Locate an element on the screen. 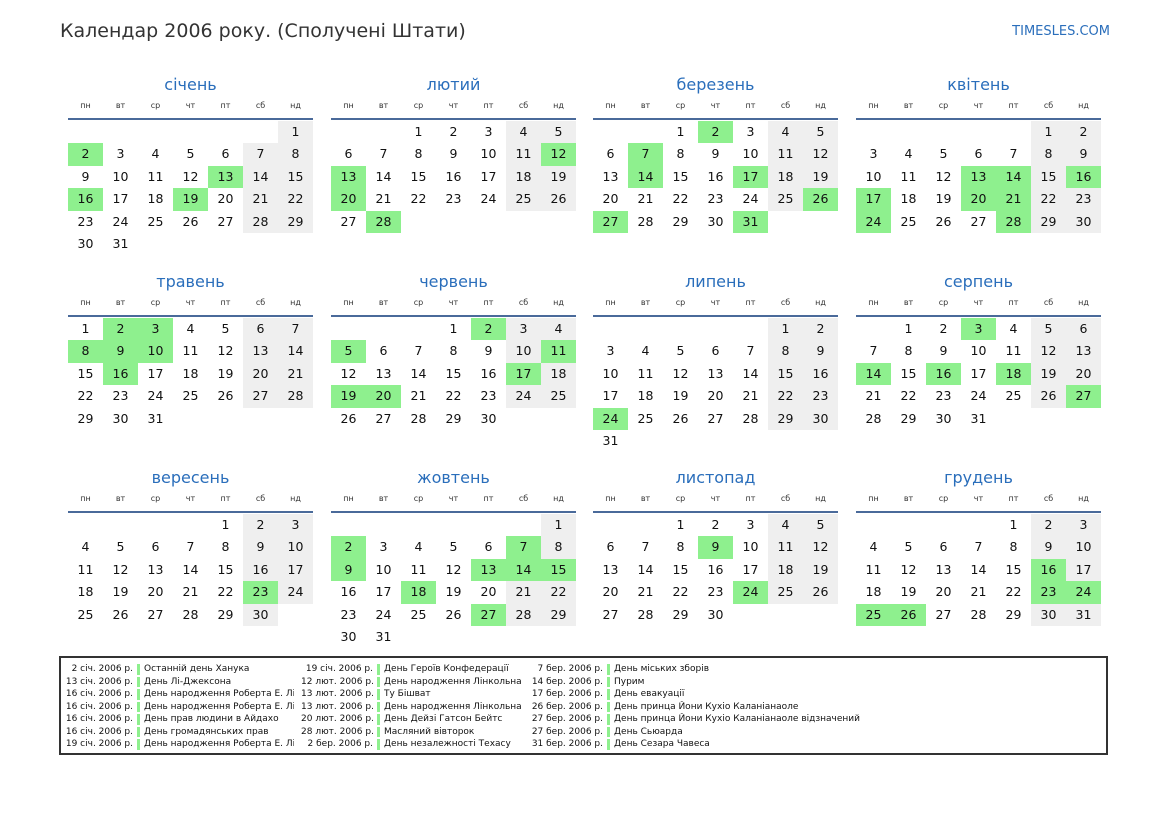 The height and width of the screenshot is (827, 1169). site-link: TIMESLES.COM is located at coordinates (1061, 31).